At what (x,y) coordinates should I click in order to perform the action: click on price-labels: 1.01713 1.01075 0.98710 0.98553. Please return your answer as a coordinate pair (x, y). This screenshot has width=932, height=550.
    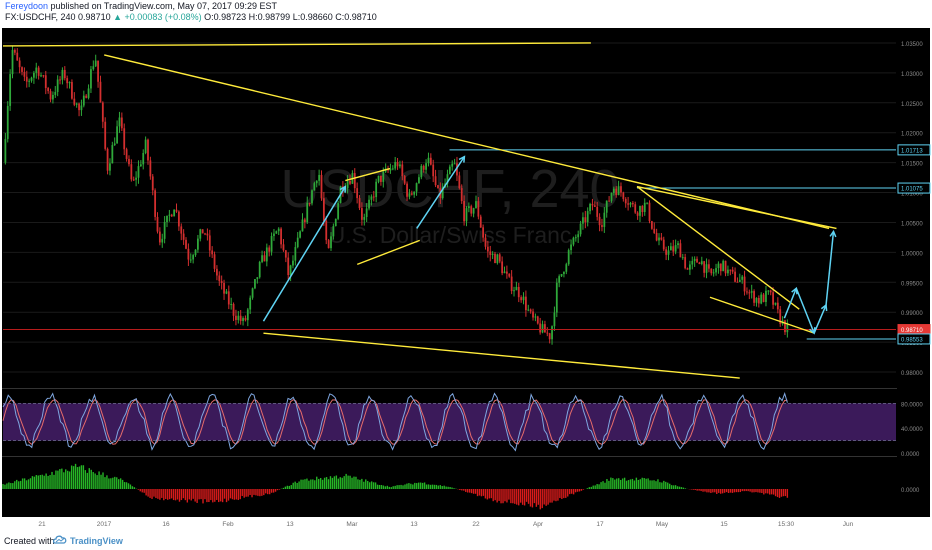
    Looking at the image, I should click on (914, 244).